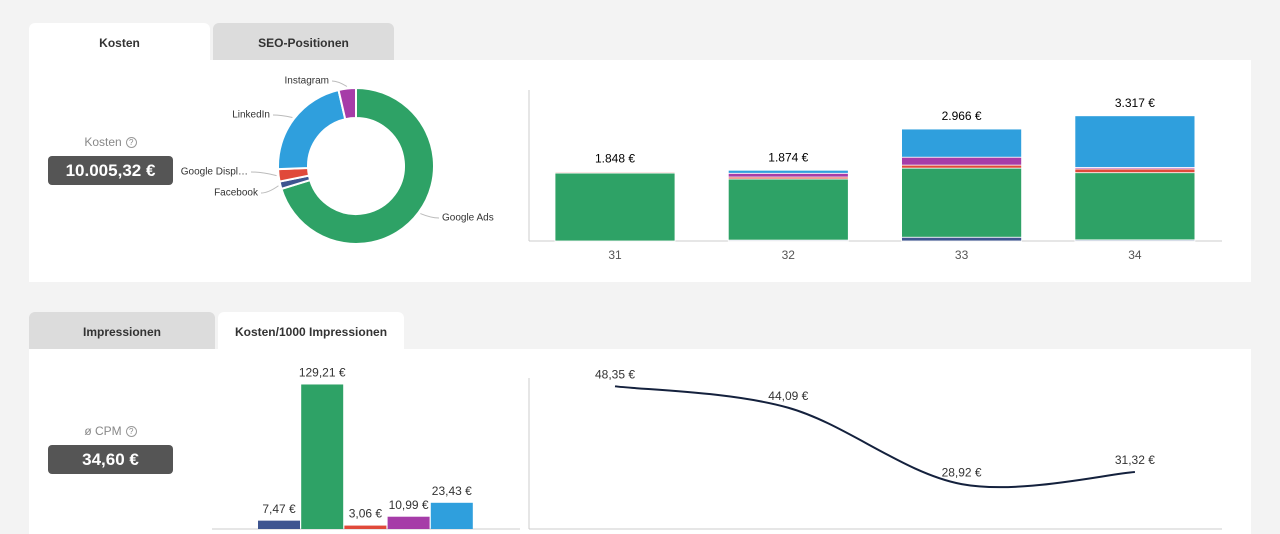 The image size is (1280, 534). I want to click on kpi-label-text: Kosten, so click(103, 142).